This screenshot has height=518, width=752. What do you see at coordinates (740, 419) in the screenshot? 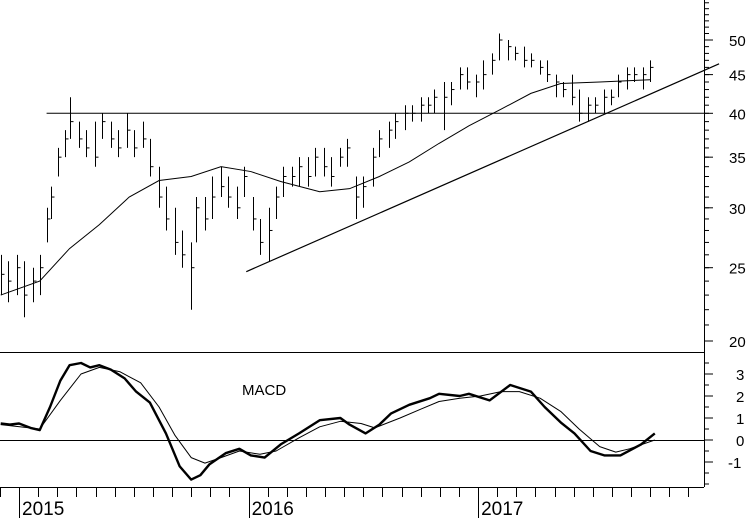
I see `macd-tick-label: 1` at bounding box center [740, 419].